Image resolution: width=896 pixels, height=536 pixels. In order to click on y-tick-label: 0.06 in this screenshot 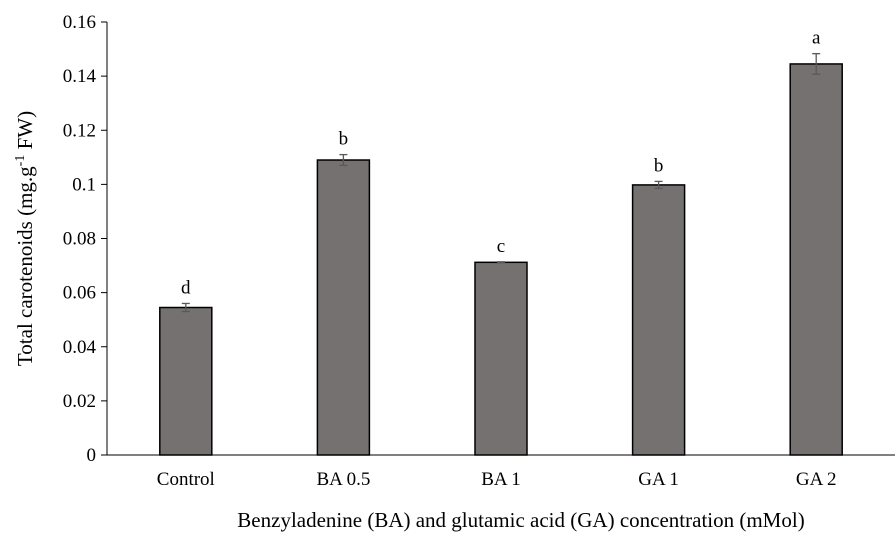, I will do `click(79, 293)`.